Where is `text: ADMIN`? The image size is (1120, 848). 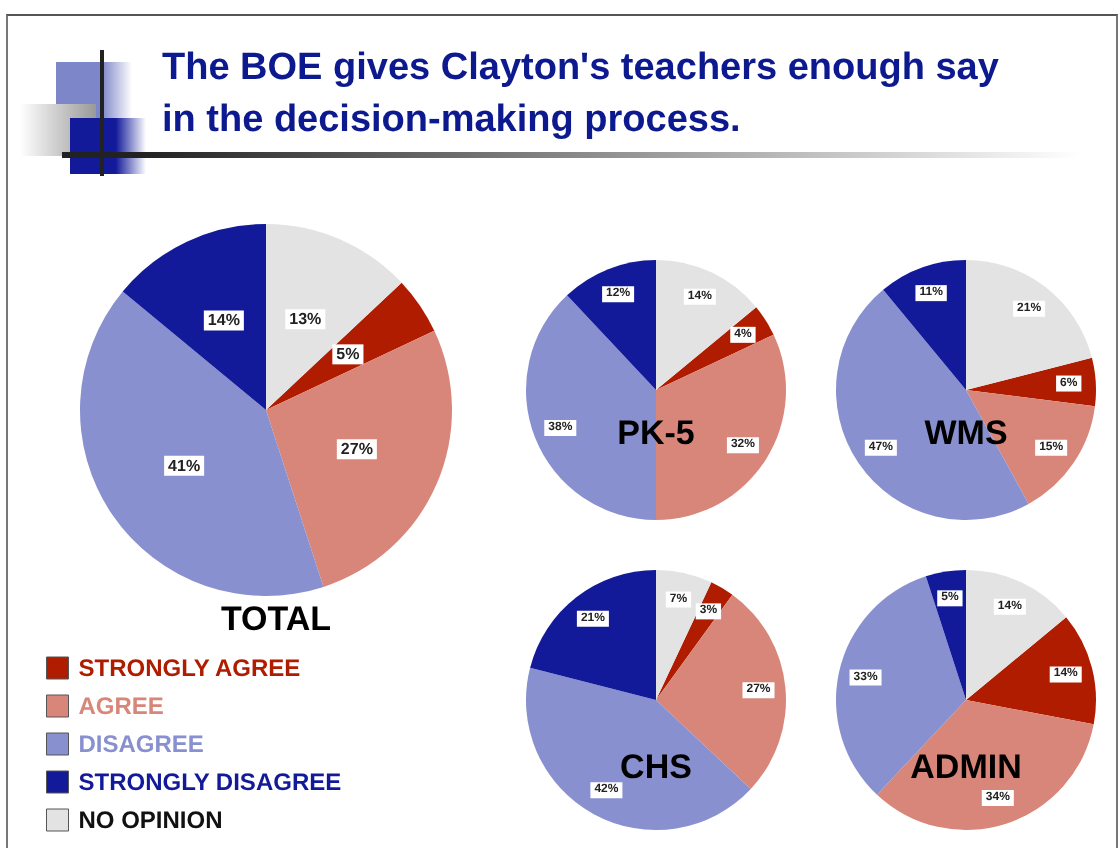
text: ADMIN is located at coordinates (966, 767).